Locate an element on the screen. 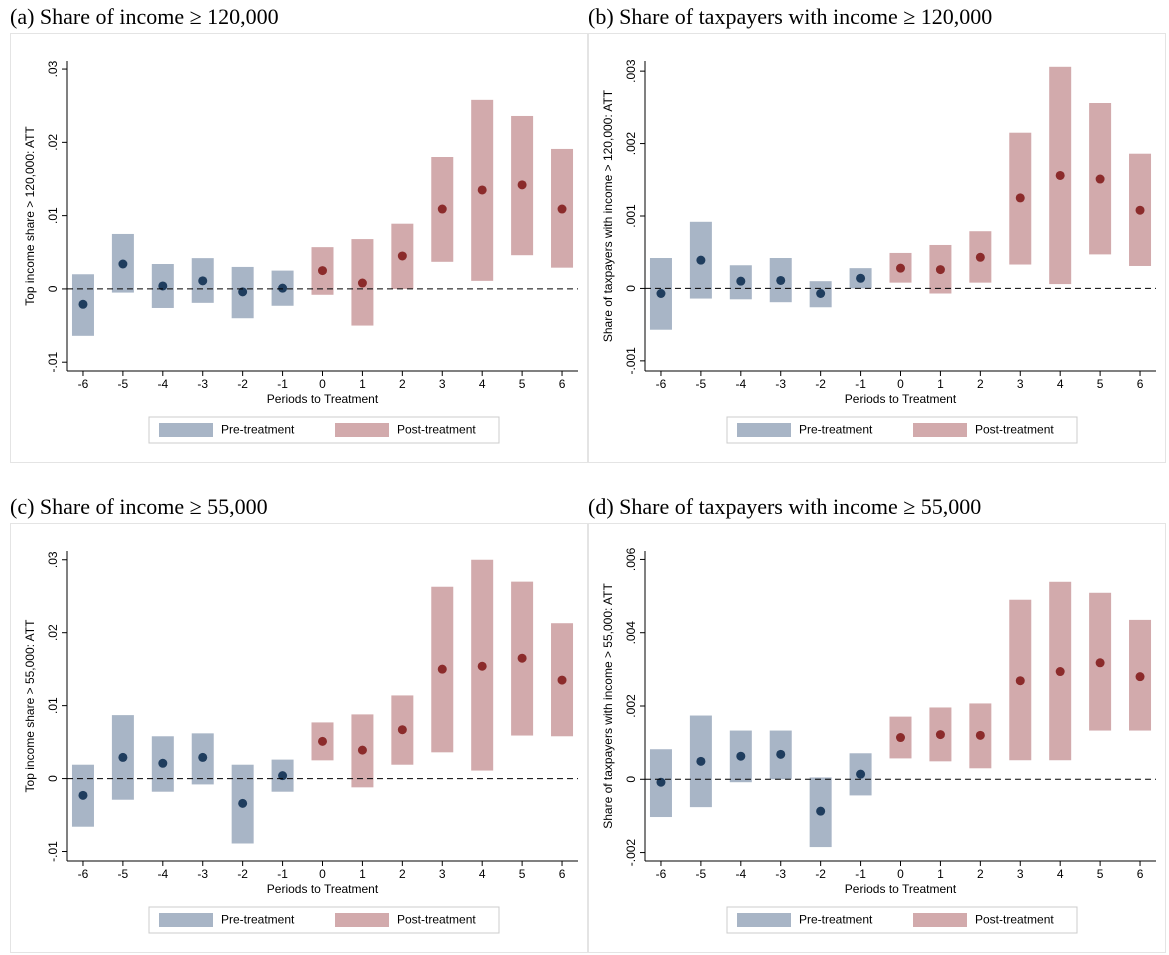 The image size is (1169, 955). y-tick-label: .006 is located at coordinates (631, 559).